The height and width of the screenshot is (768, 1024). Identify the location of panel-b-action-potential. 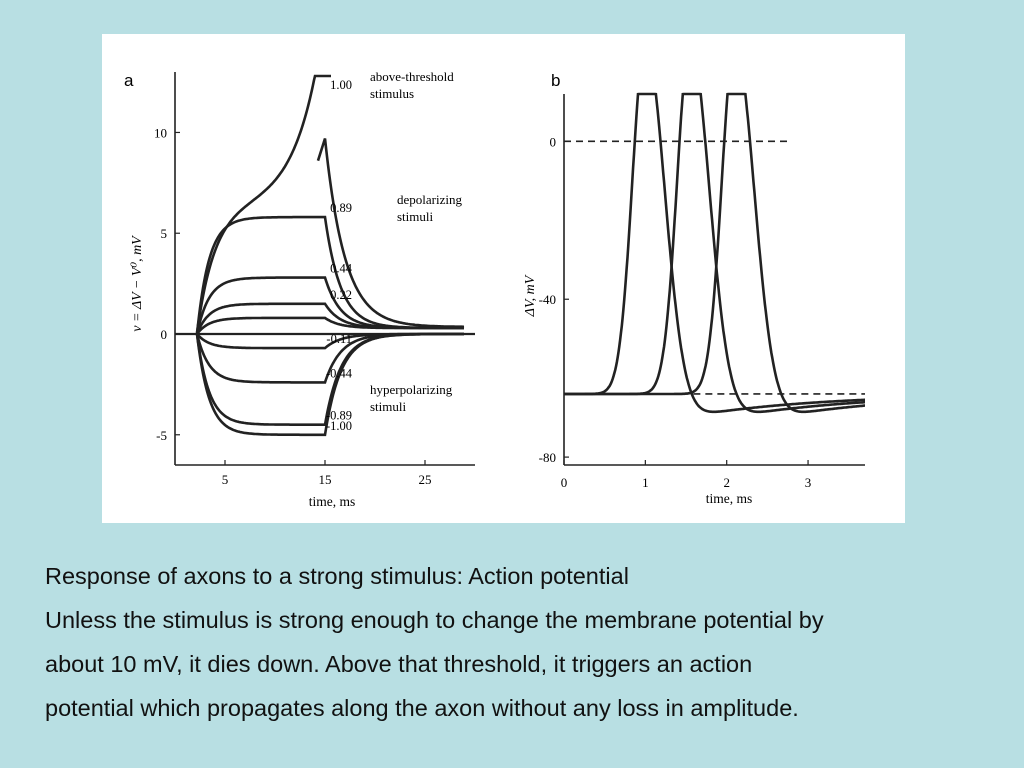
(714, 253).